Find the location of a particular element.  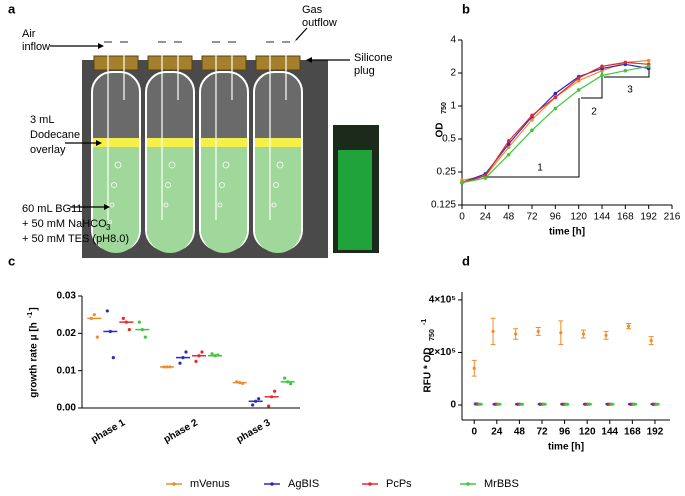

panel-letter: c is located at coordinates (11, 260).